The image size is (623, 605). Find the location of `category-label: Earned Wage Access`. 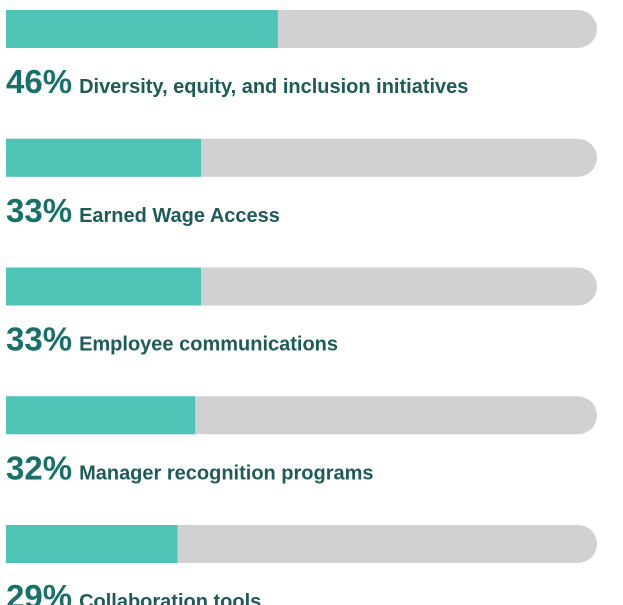

category-label: Earned Wage Access is located at coordinates (179, 216).